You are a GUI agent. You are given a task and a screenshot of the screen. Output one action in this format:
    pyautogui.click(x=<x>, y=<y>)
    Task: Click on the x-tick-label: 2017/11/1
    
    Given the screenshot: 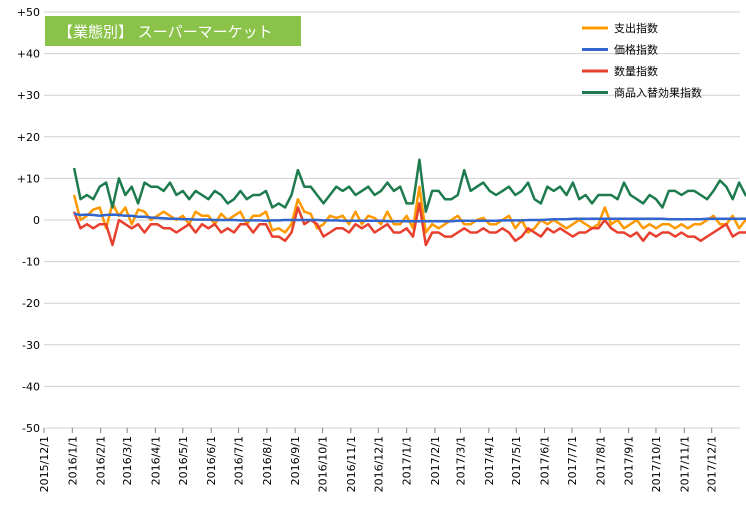 What is the action you would take?
    pyautogui.click(x=684, y=464)
    